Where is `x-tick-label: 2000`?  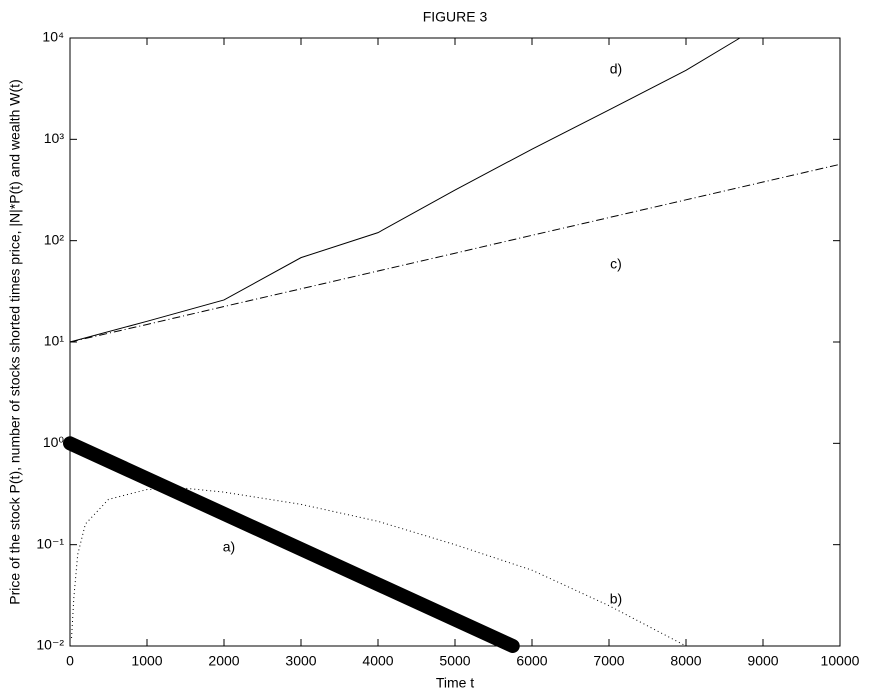
x-tick-label: 2000 is located at coordinates (223, 661).